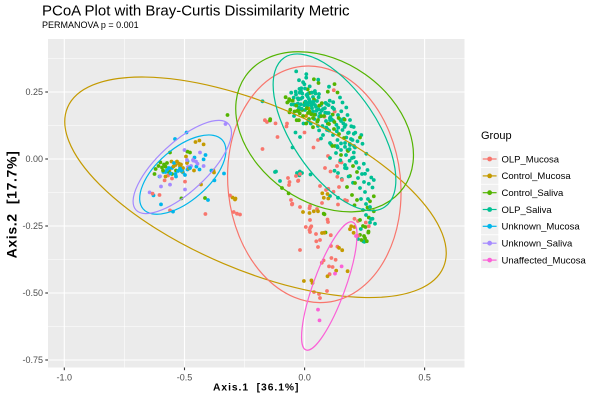 The height and width of the screenshot is (405, 600). Describe the element at coordinates (34, 159) in the screenshot. I see `svg-text: 0.00` at that location.